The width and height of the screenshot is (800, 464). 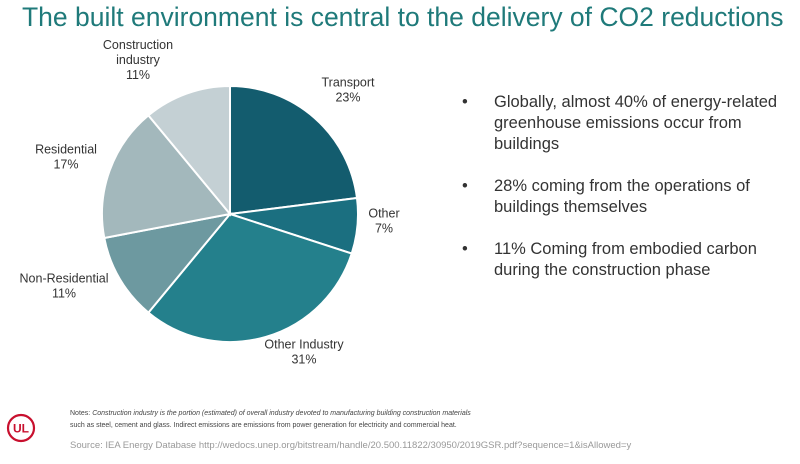 What do you see at coordinates (348, 83) in the screenshot?
I see `pie-category-label: Transport` at bounding box center [348, 83].